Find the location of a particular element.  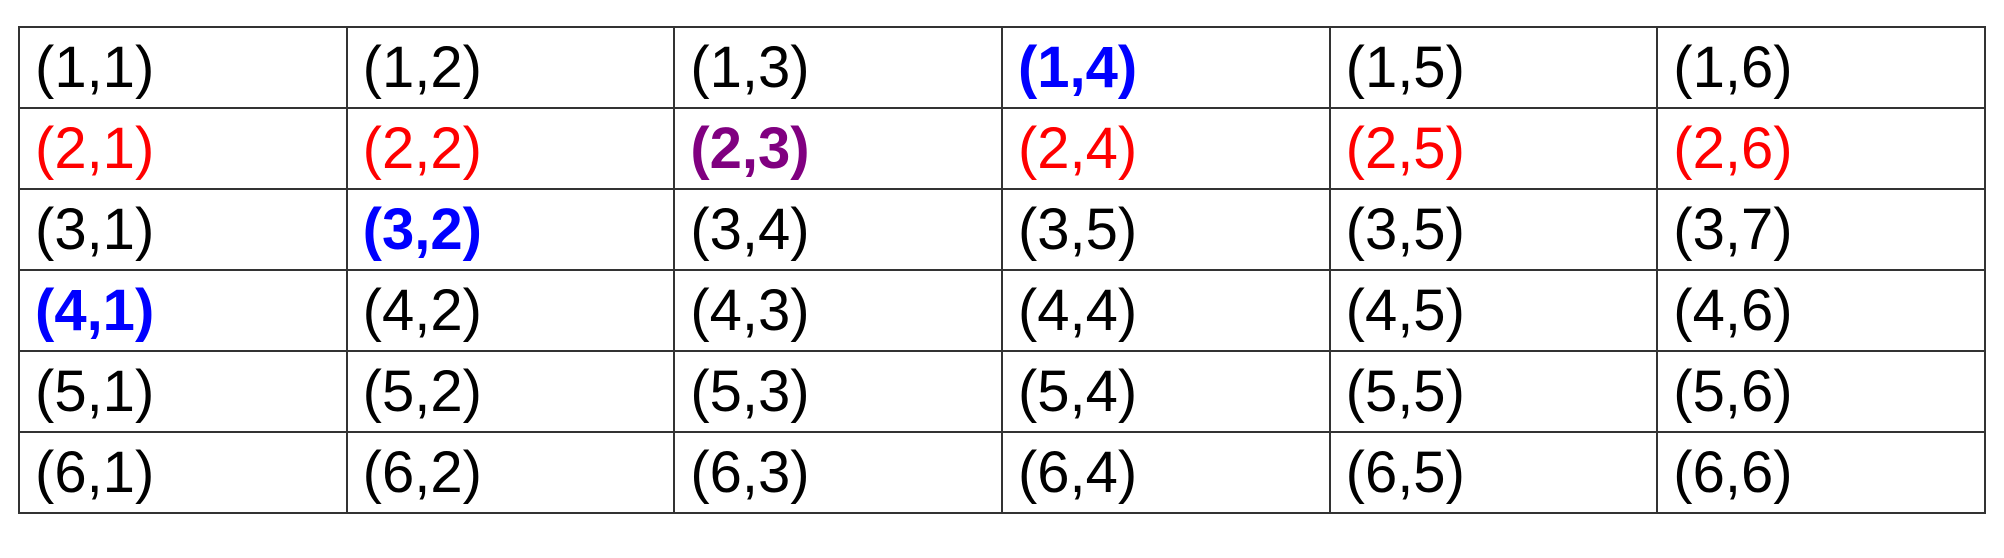

table-cell: (2,4) is located at coordinates (1165, 148).